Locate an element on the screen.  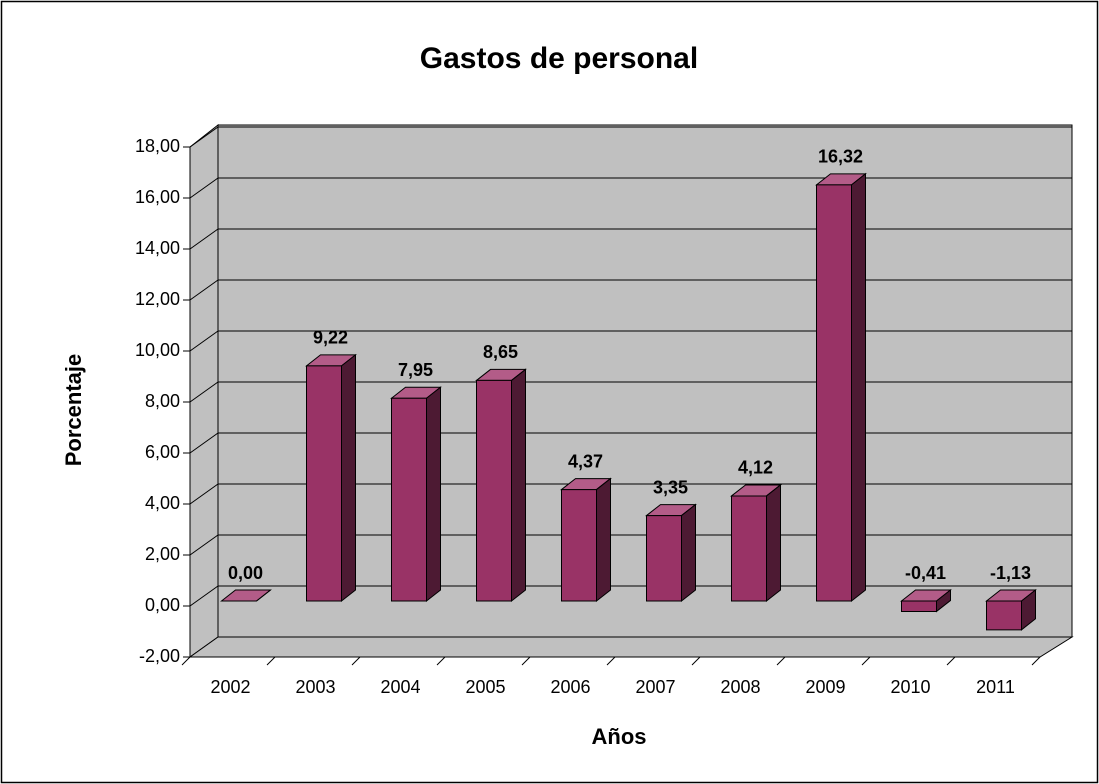
y-tick-label: 8,00 is located at coordinates (162, 401).